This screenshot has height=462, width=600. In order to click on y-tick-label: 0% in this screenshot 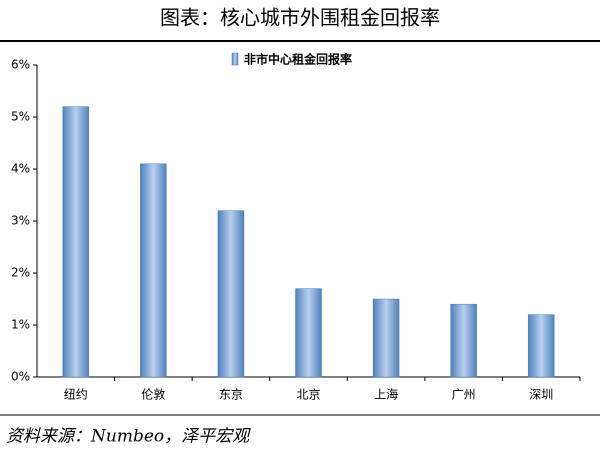, I will do `click(20, 377)`.